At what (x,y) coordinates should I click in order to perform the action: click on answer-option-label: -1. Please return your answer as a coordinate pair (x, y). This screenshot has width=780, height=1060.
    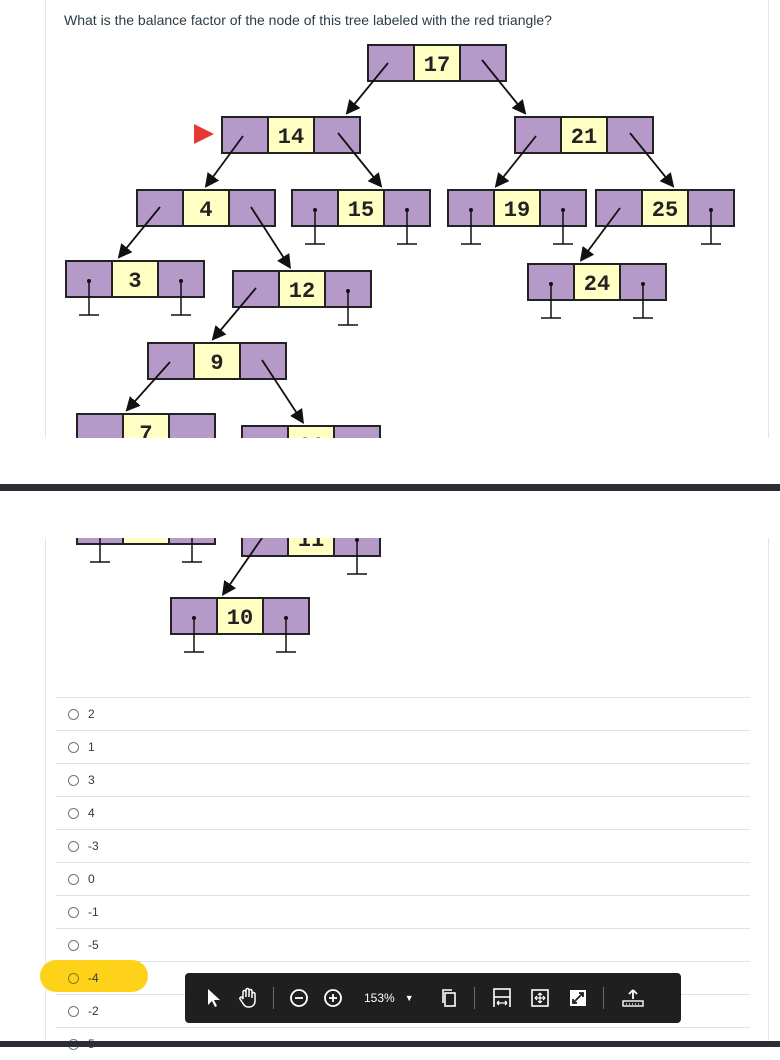
    Looking at the image, I should click on (93, 912).